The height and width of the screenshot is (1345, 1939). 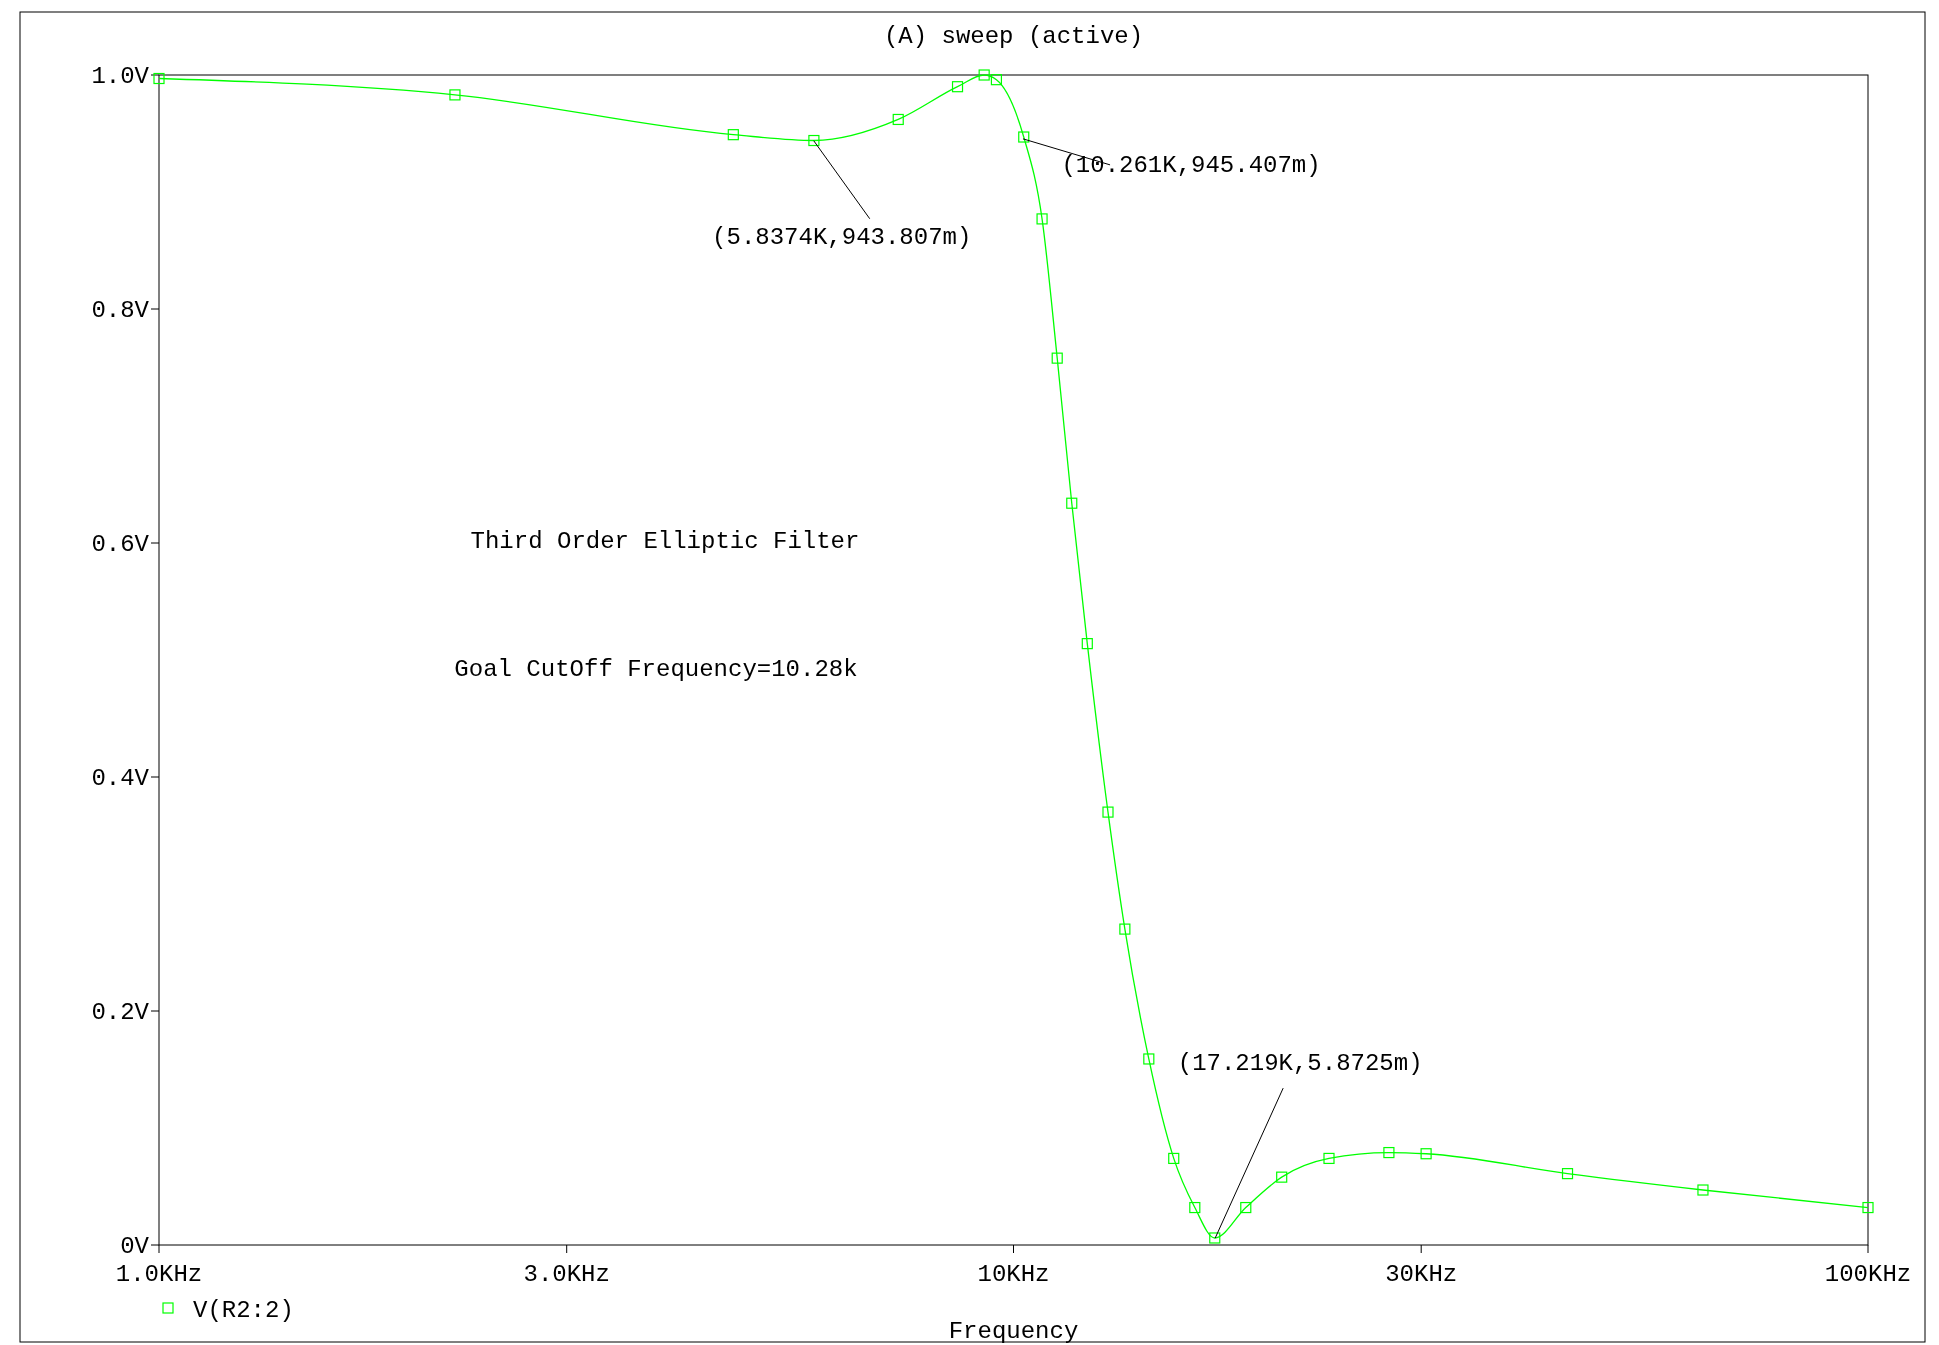 I want to click on annotation: Goal CutOff Frequency=10.28k, so click(x=656, y=669).